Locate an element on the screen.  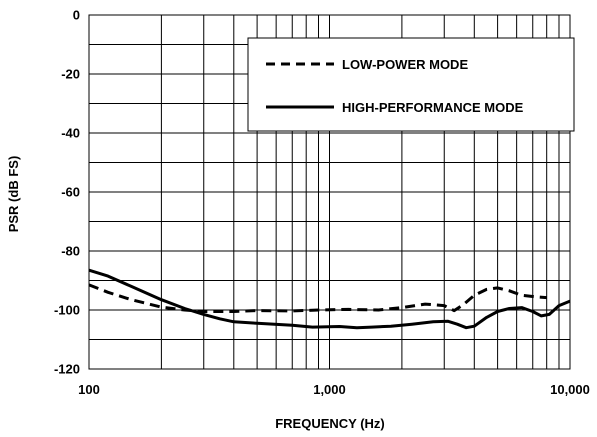
y-tick-label: 0 is located at coordinates (76, 15).